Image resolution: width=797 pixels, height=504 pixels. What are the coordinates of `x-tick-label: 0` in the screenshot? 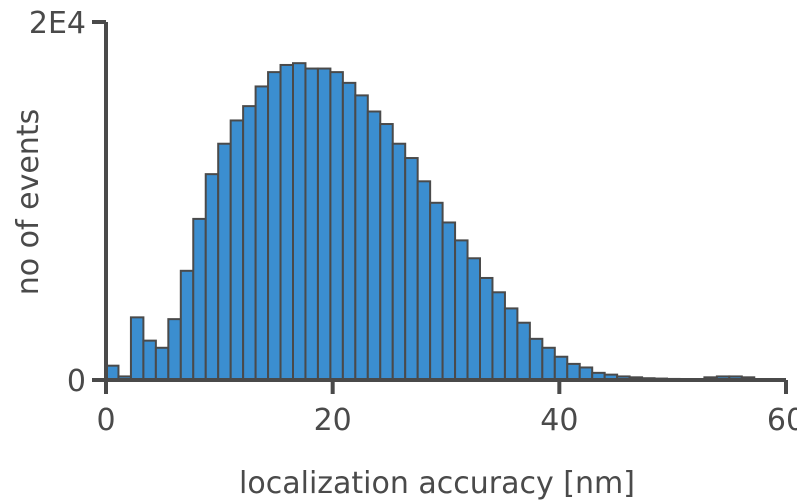 It's located at (105, 420).